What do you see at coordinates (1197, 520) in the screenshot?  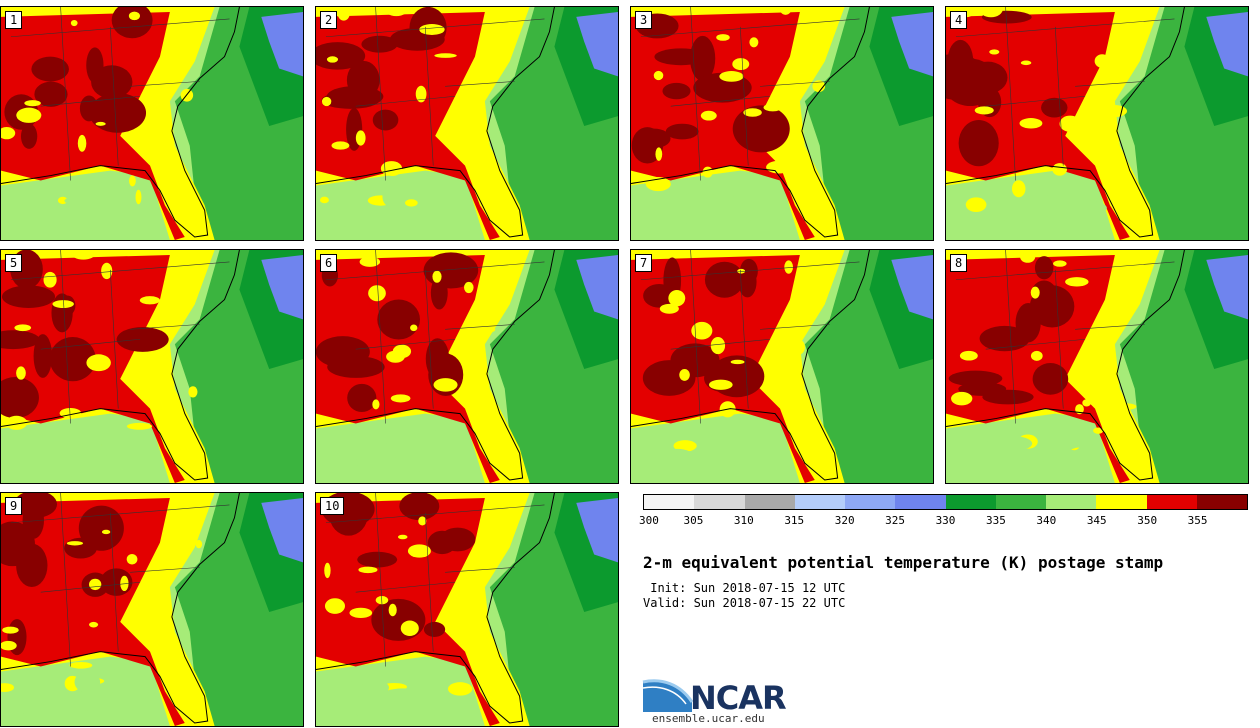 I see `colorbar-tick-label: 355` at bounding box center [1197, 520].